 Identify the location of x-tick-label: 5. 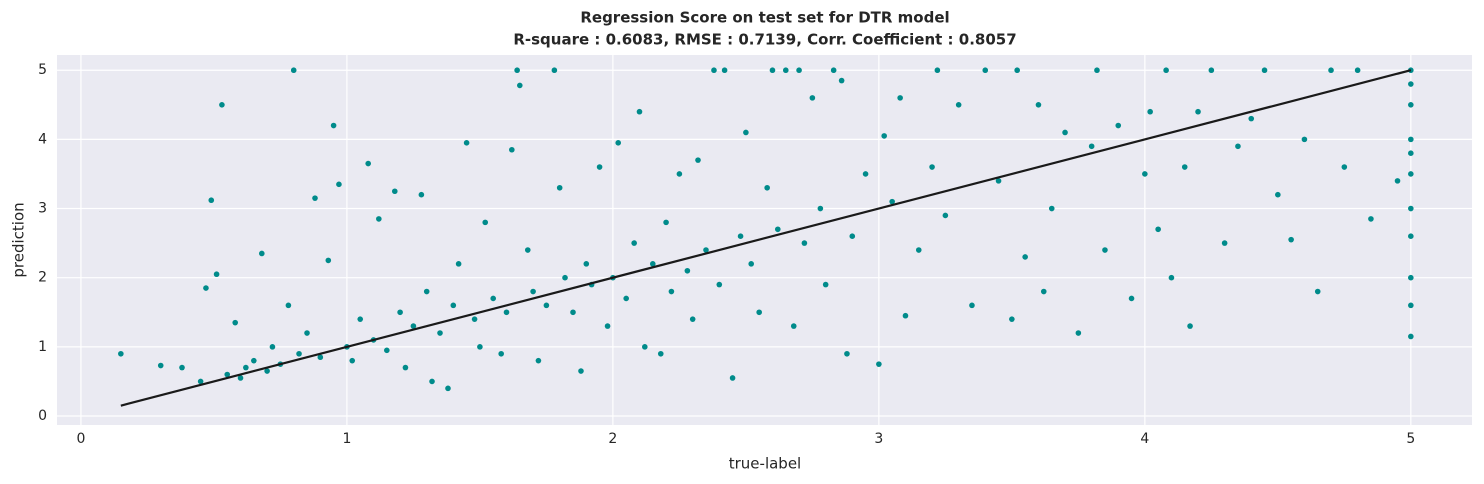
(1410, 439).